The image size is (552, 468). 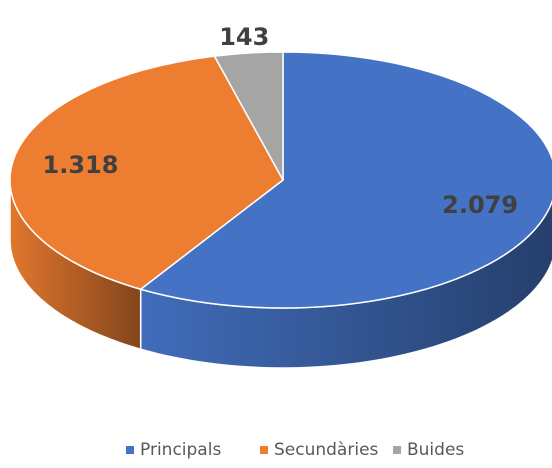 What do you see at coordinates (248, 116) in the screenshot?
I see `slice` at bounding box center [248, 116].